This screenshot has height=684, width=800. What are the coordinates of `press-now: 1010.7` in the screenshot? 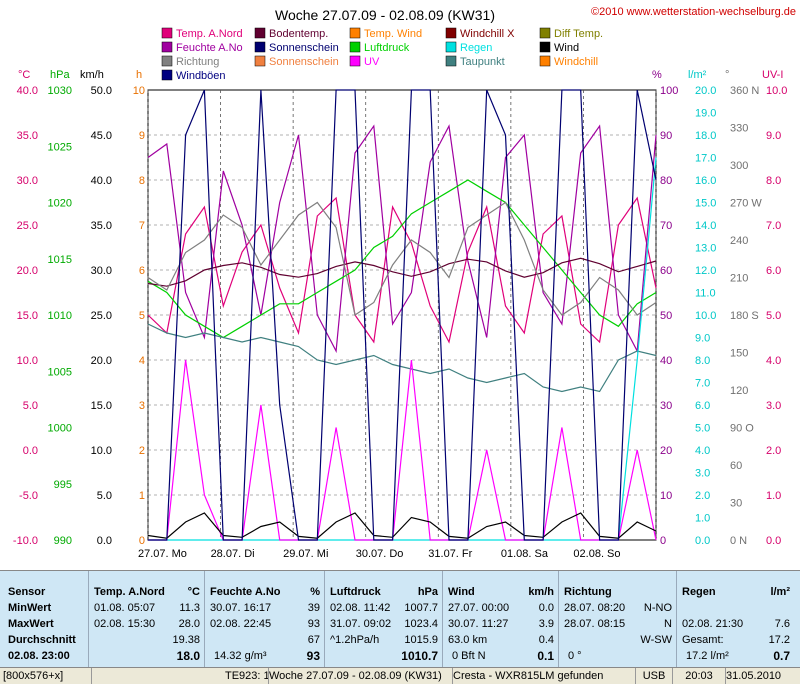 It's located at (419, 656).